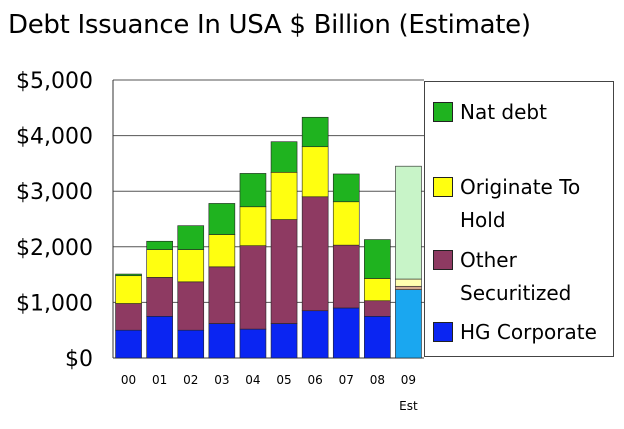 Image resolution: width=624 pixels, height=429 pixels. Describe the element at coordinates (54, 81) in the screenshot. I see `y-tick-label: $5,000` at that location.